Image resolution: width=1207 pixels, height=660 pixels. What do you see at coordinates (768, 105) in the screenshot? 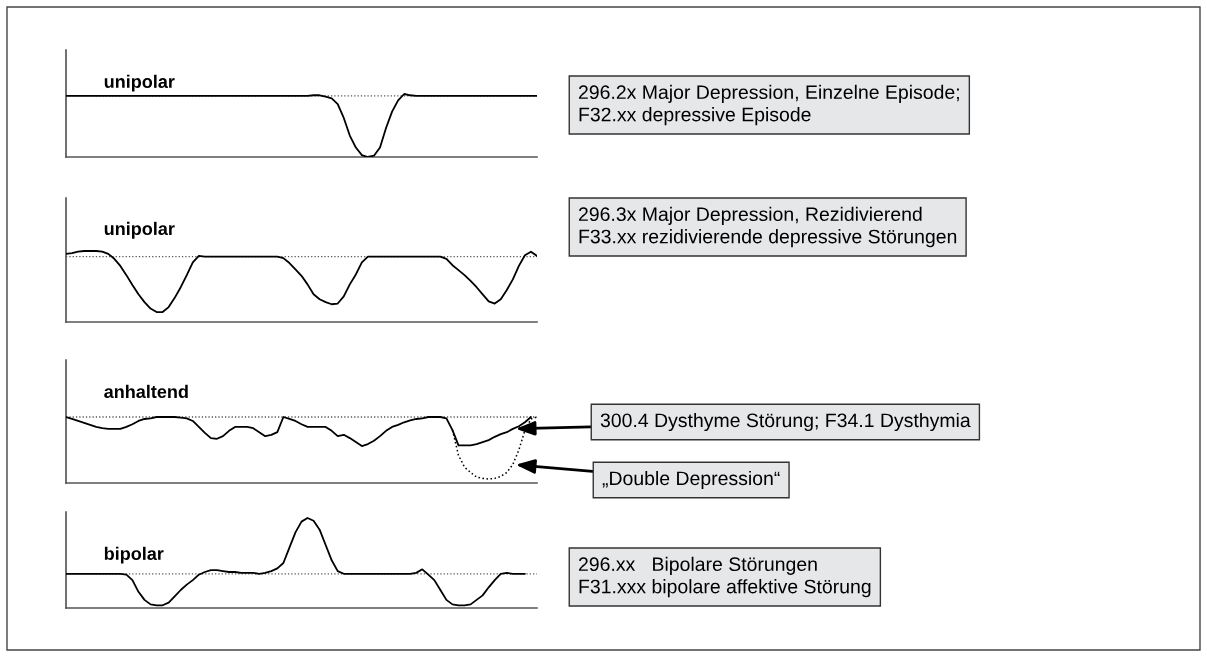
I see `text: 296.2x Major Depression, Einzelne Episode; F32.xx depressive Episode` at bounding box center [768, 105].